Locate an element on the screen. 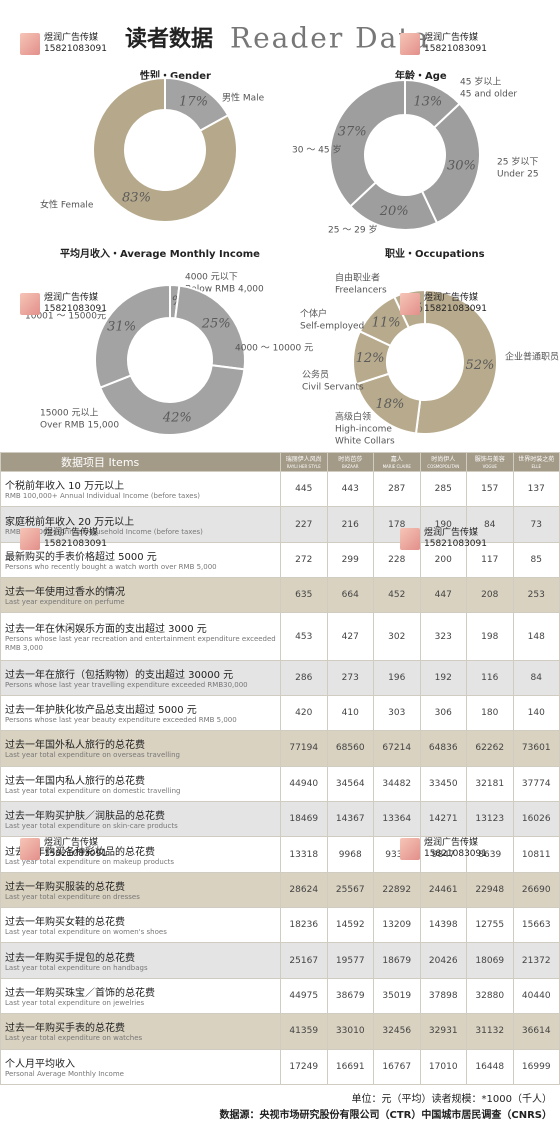 The width and height of the screenshot is (560, 1124). category-label: High-income is located at coordinates (363, 430).